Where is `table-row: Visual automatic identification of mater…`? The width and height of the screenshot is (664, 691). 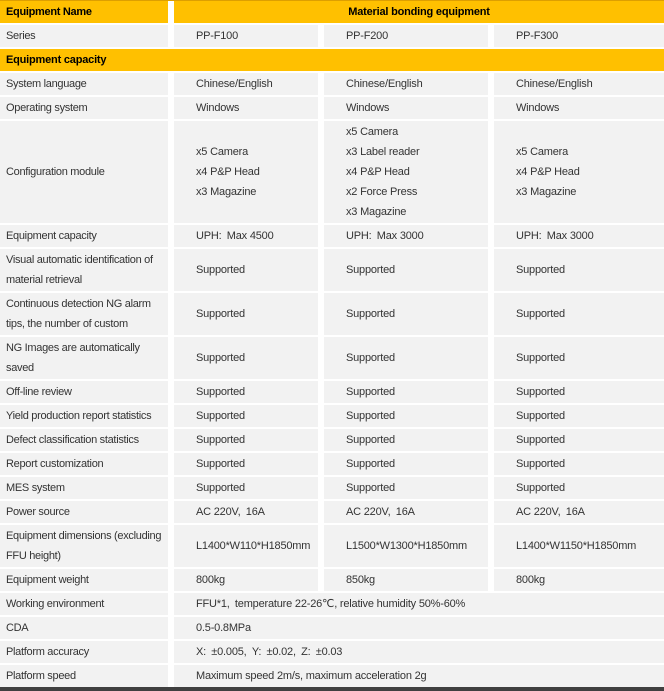 table-row: Visual automatic identification of mater… is located at coordinates (332, 271).